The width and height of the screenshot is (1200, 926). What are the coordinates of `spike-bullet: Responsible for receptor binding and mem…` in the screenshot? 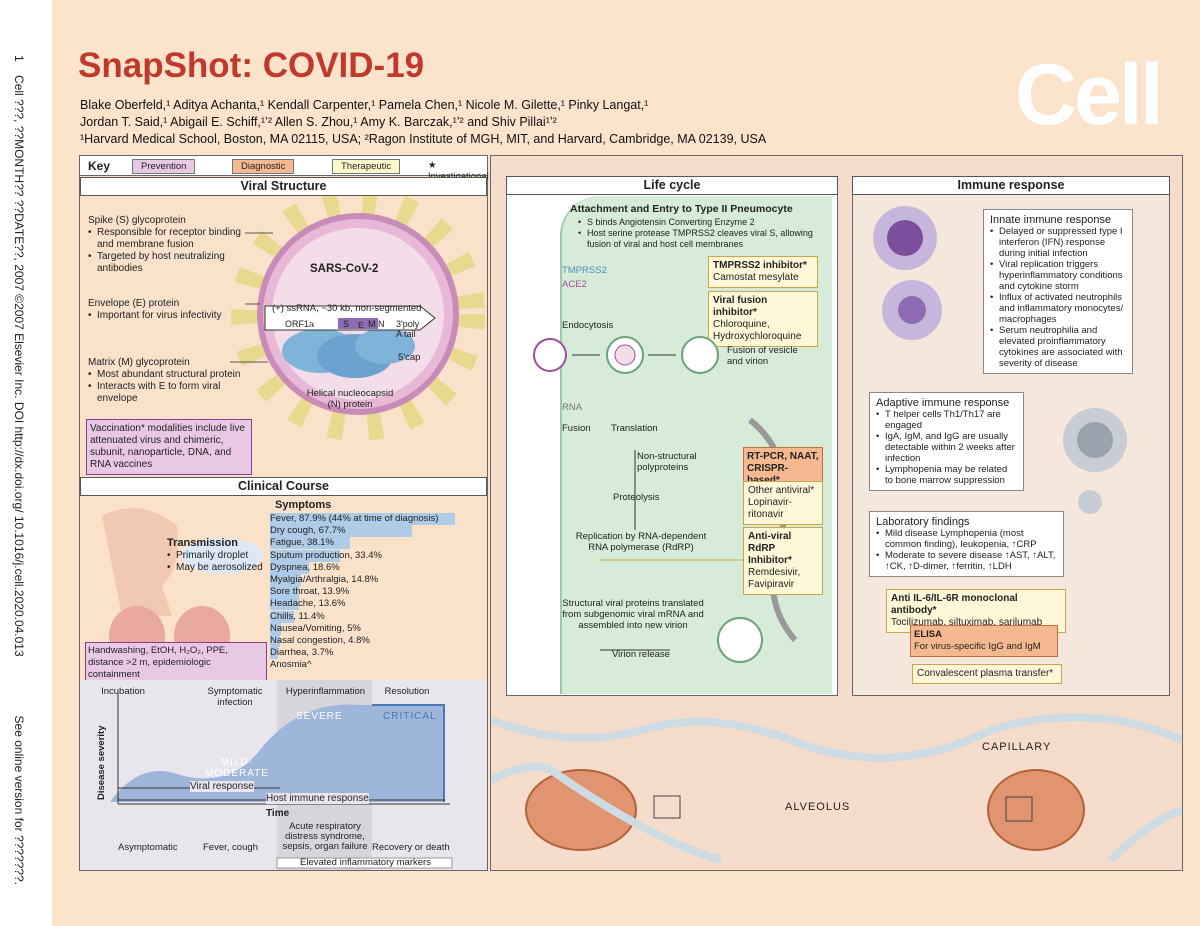 It's located at (168, 239).